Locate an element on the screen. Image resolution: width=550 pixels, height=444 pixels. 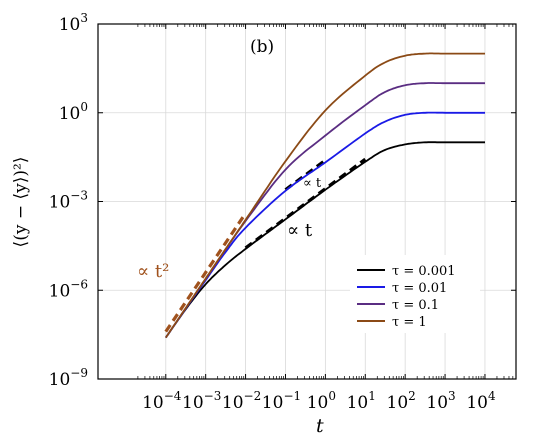
y-tick-label: 10⁰ is located at coordinates (73, 112).